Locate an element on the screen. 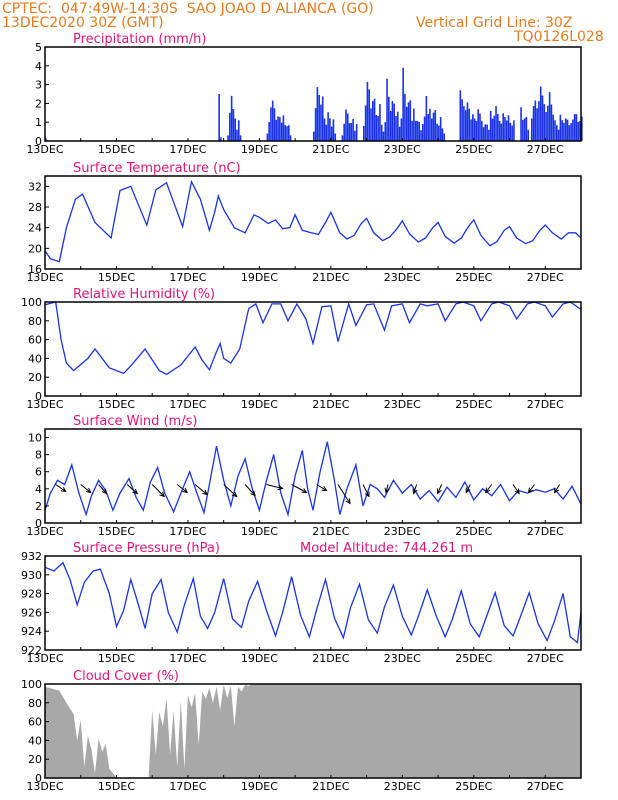  cloud-date-label: 27DEC is located at coordinates (545, 786).